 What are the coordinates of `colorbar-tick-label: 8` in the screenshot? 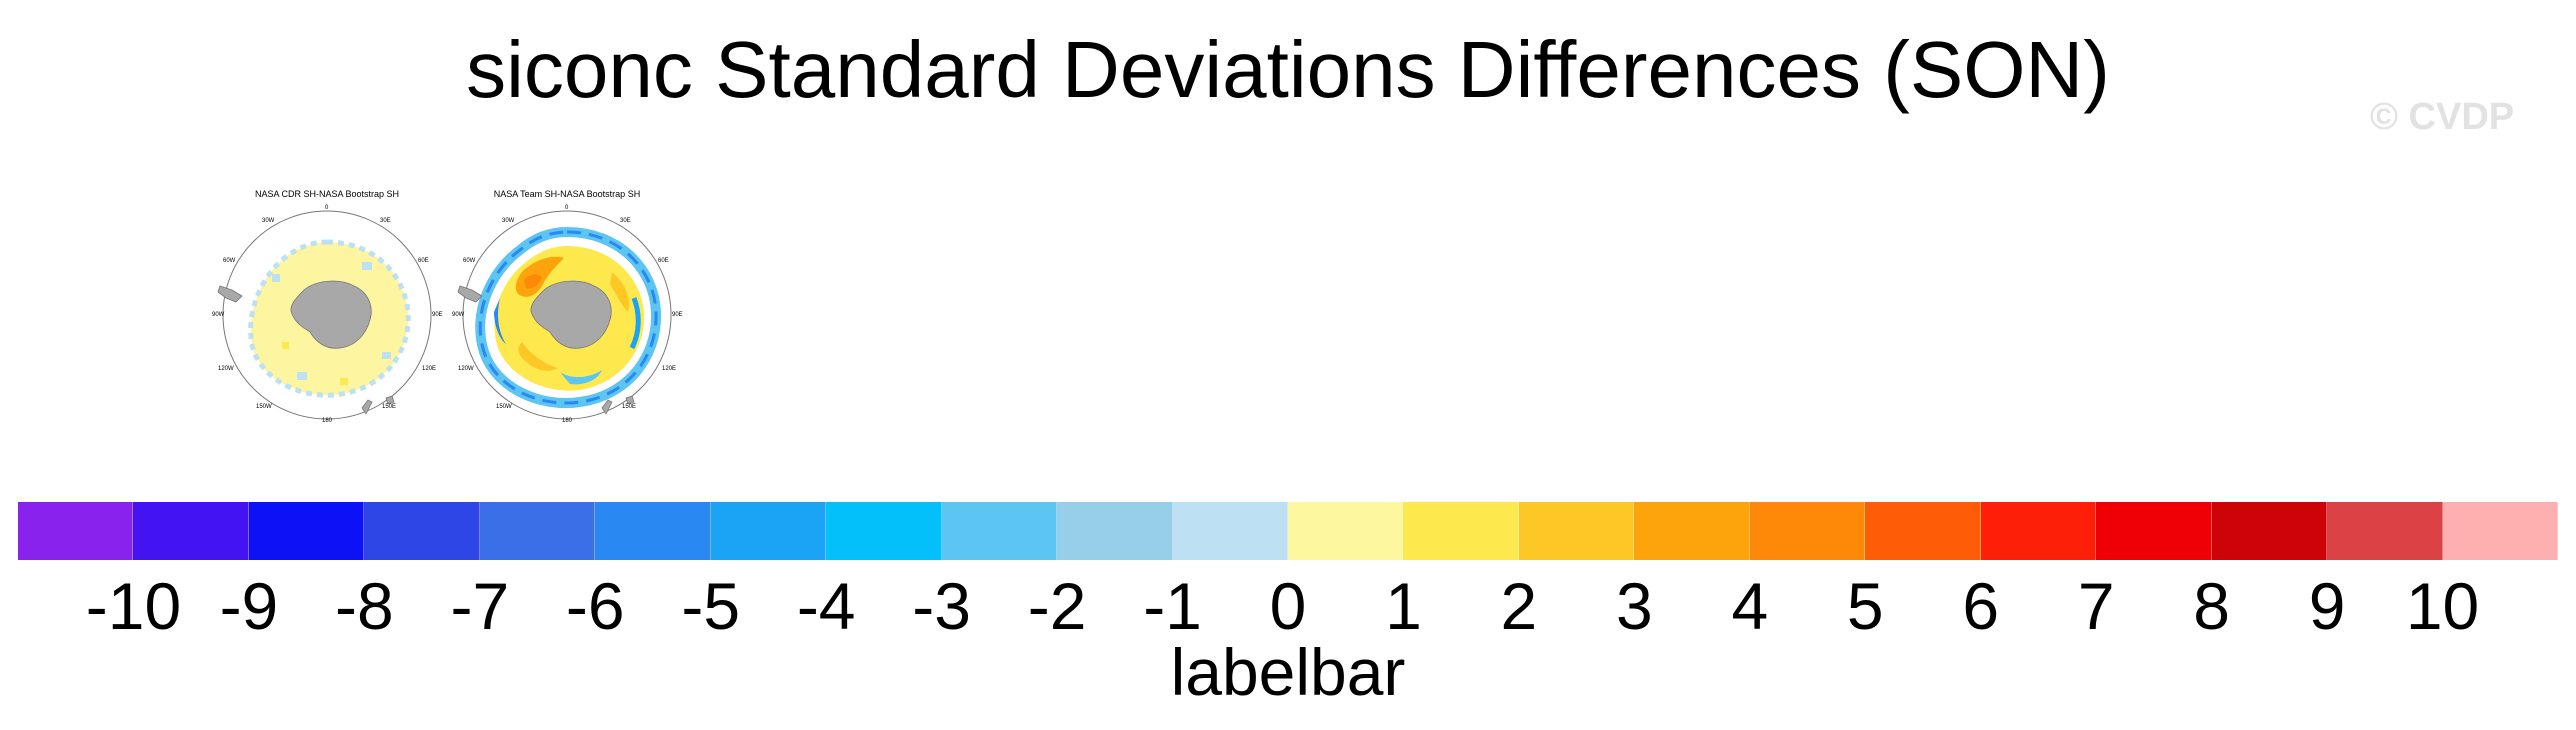 It's located at (2211, 606).